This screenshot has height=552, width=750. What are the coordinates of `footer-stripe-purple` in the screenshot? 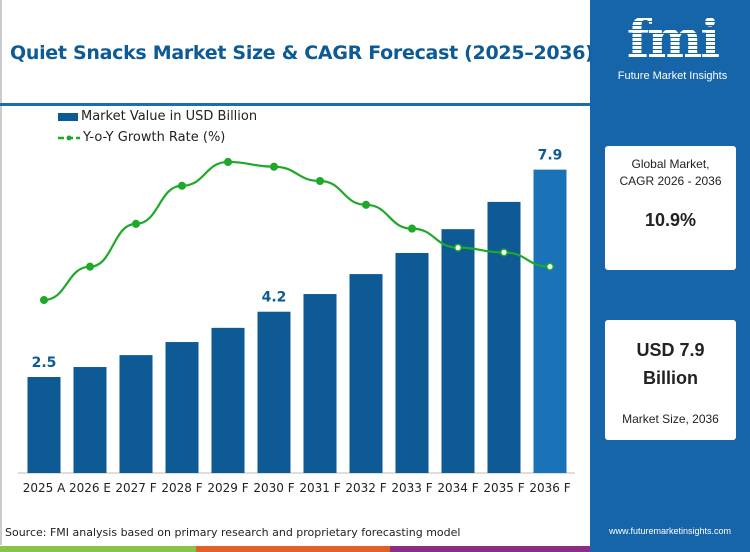 It's located at (490, 549).